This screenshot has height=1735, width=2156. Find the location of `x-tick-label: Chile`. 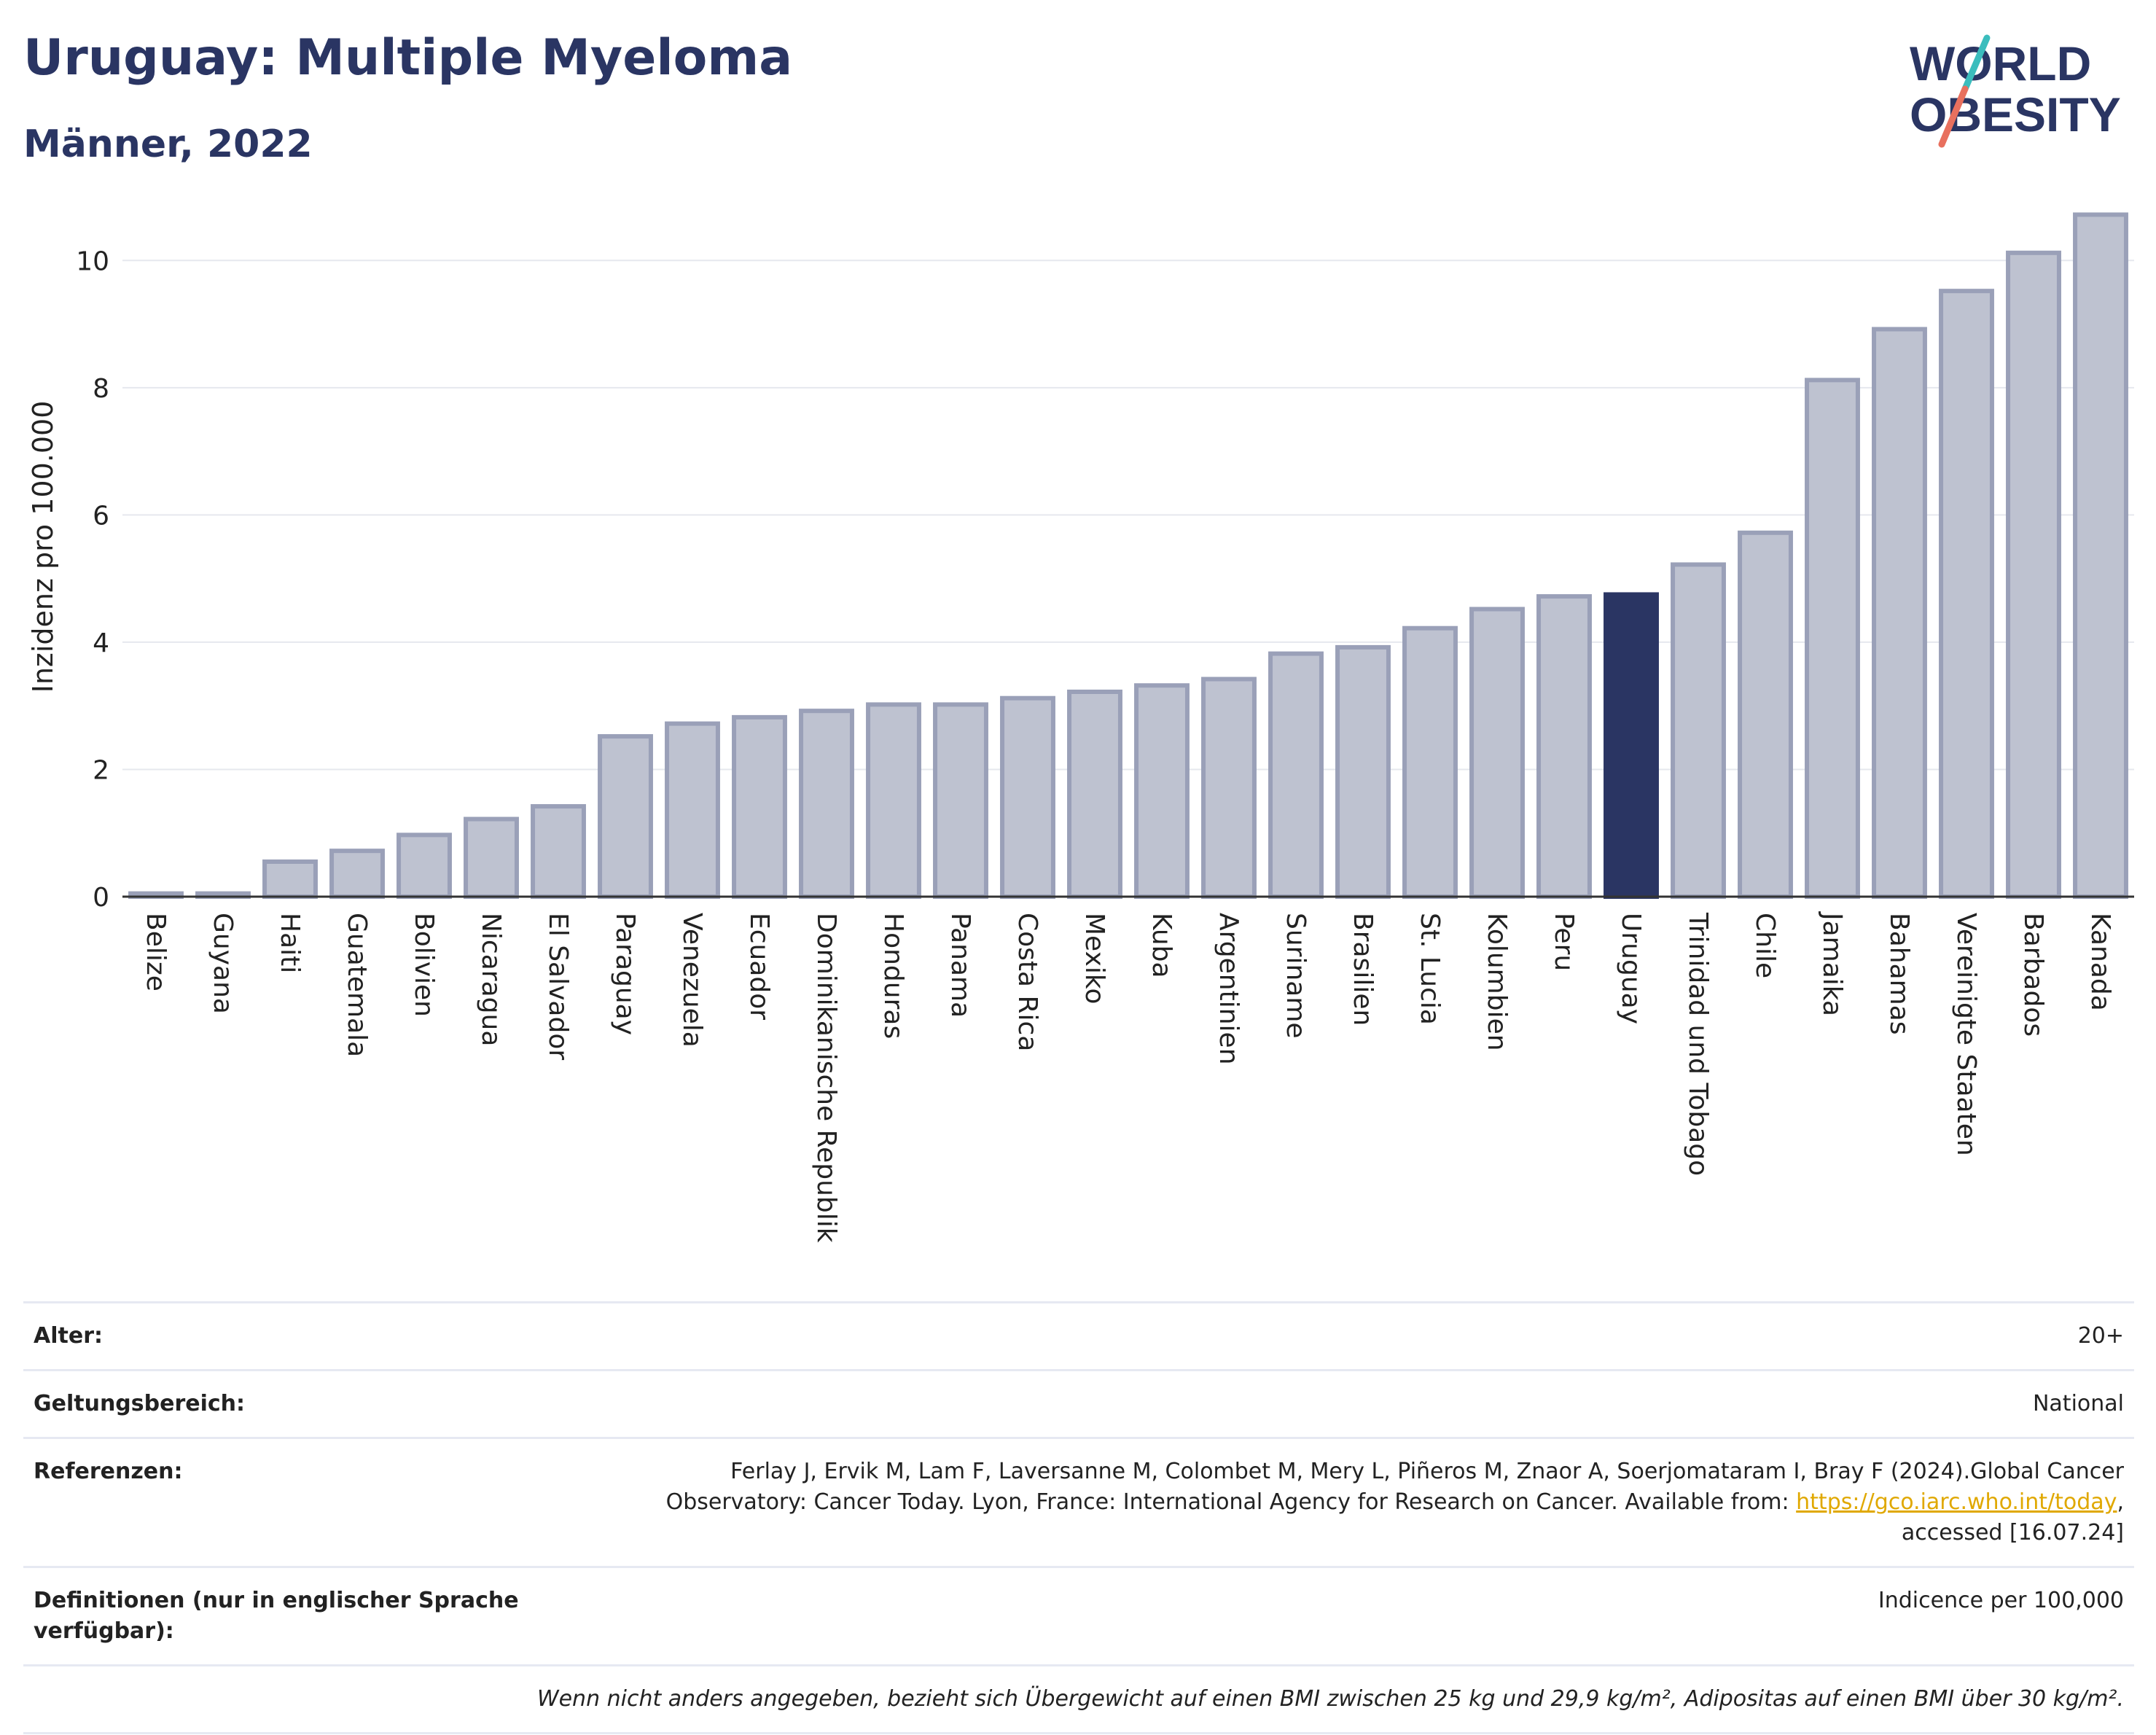

x-tick-label: Chile is located at coordinates (1765, 946).